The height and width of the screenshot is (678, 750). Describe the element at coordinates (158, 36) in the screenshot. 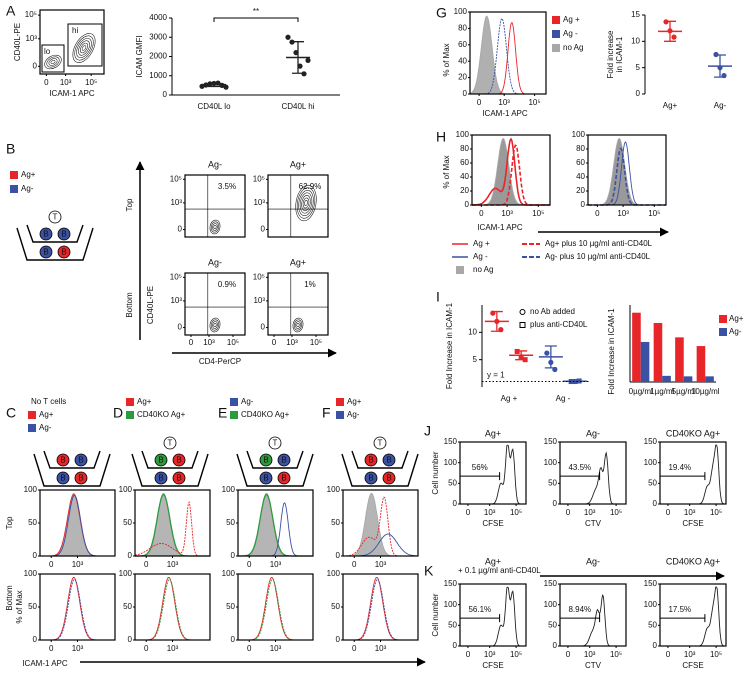

I see `y-tick-label: 3000` at that location.